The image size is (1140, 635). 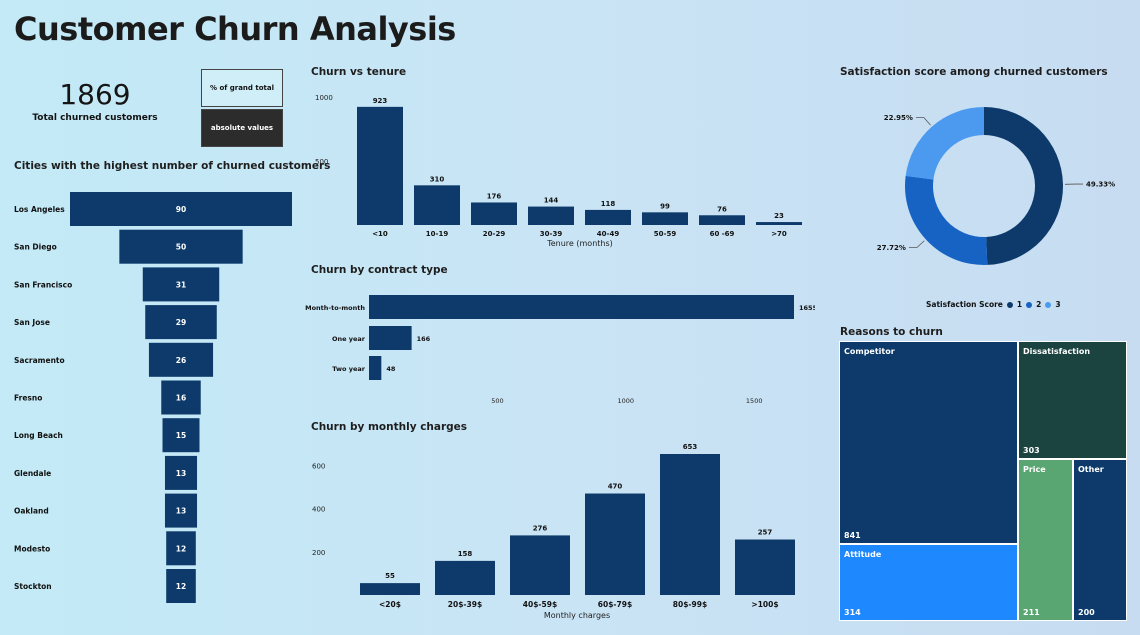 I want to click on city-name-label: San Jose, so click(x=32, y=322).